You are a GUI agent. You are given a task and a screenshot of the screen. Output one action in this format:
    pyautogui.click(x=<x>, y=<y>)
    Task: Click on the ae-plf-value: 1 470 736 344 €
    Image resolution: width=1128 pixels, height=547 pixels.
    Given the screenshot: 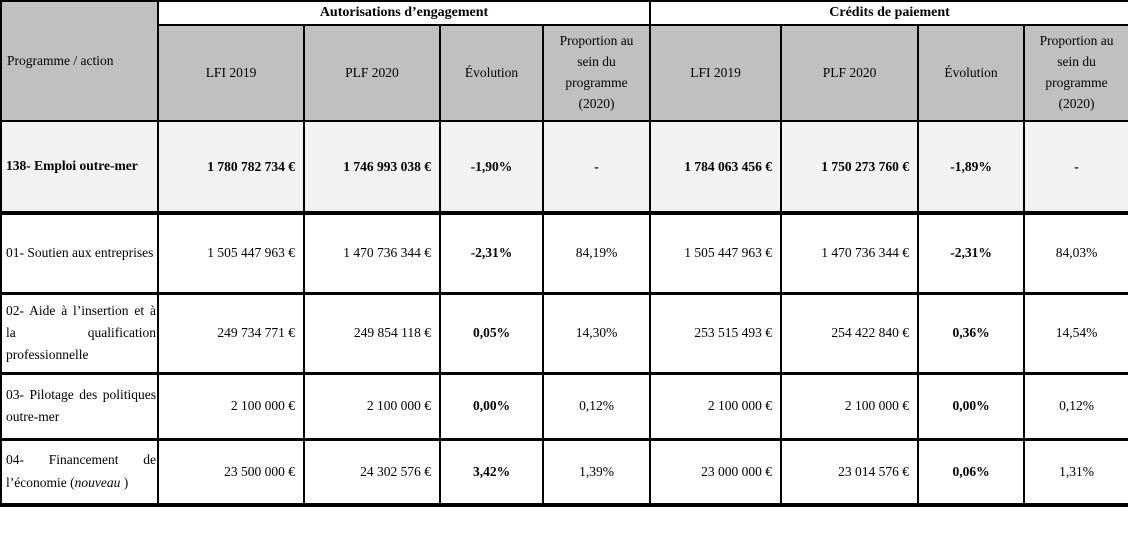 What is the action you would take?
    pyautogui.click(x=372, y=253)
    